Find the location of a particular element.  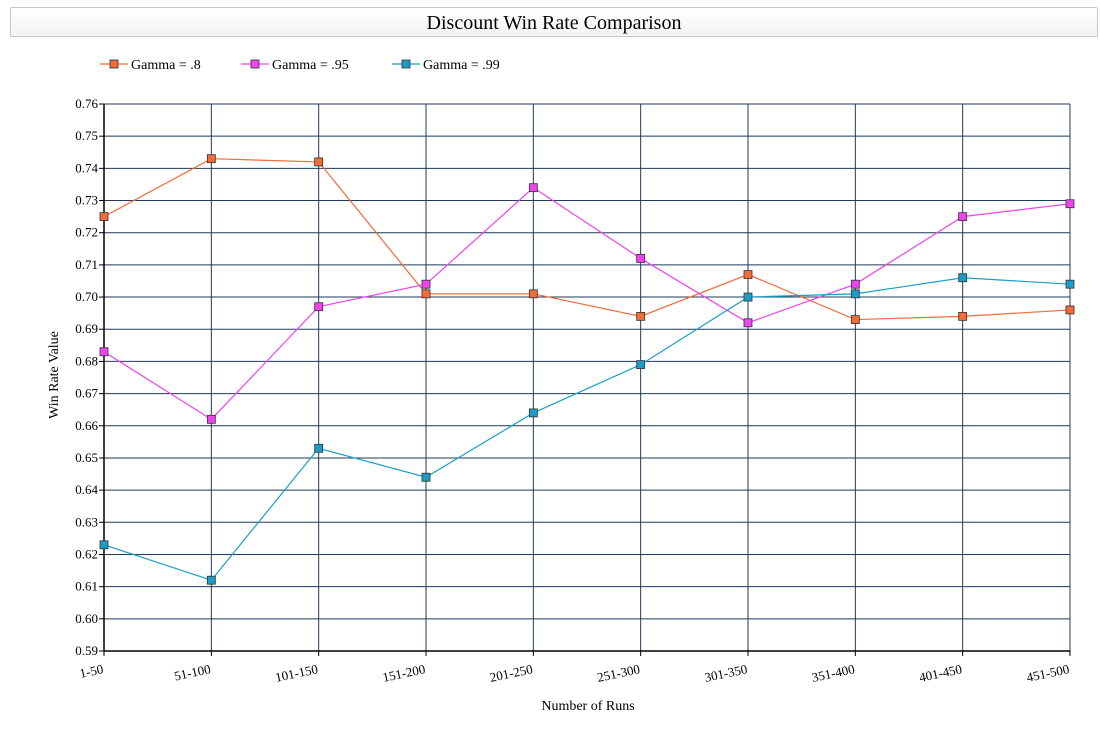

x-tick-label: 151-200 is located at coordinates (404, 673).